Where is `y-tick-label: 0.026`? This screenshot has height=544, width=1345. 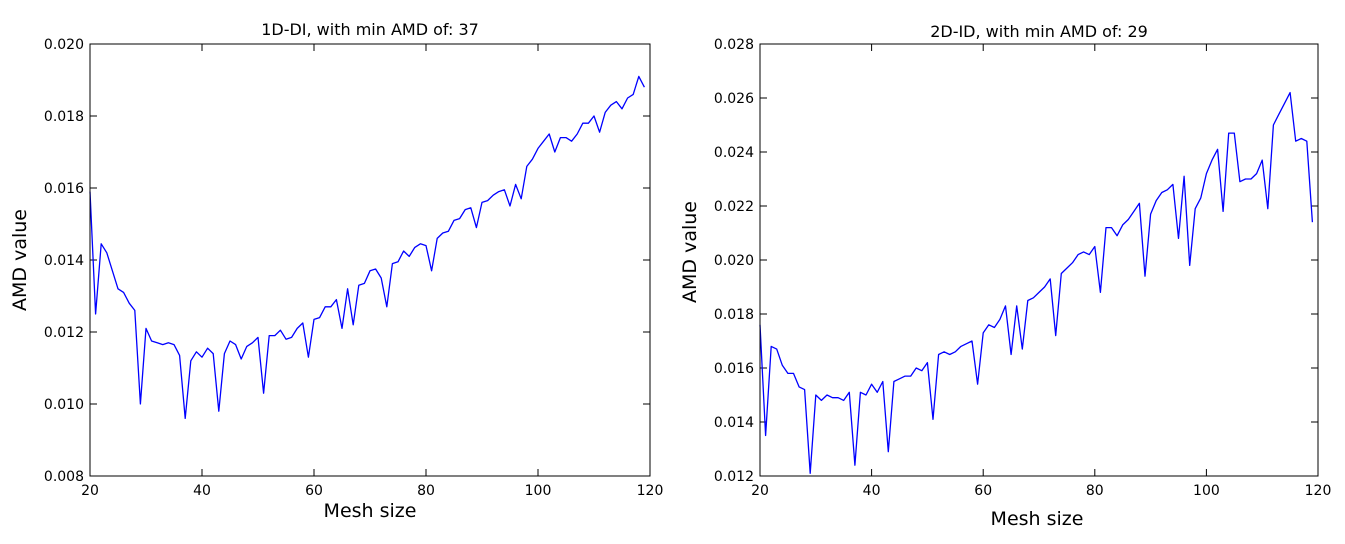
y-tick-label: 0.026 is located at coordinates (734, 99).